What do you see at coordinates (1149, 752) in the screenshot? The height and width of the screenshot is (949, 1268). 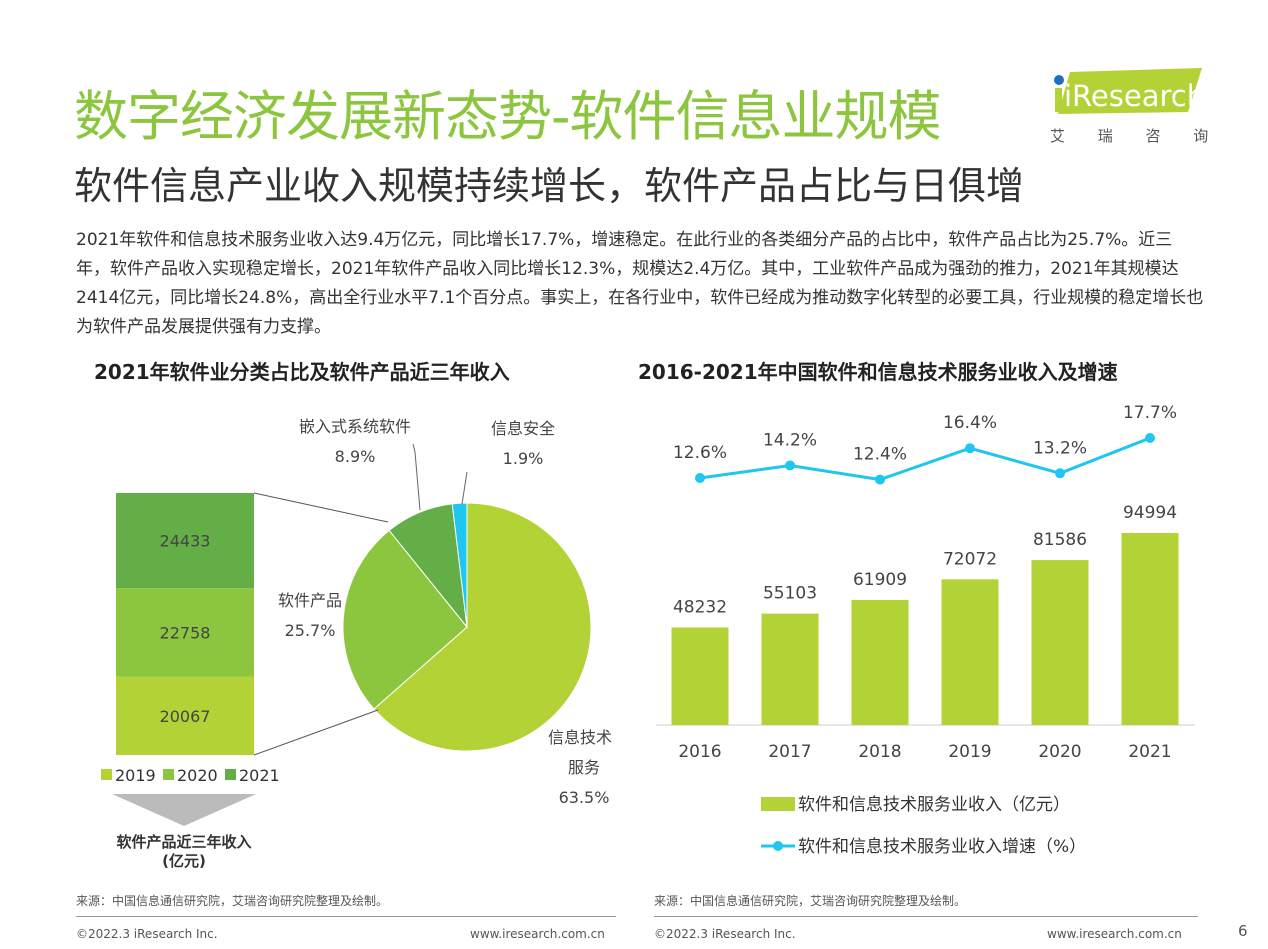 I see `x-tick-2021: 2021` at bounding box center [1149, 752].